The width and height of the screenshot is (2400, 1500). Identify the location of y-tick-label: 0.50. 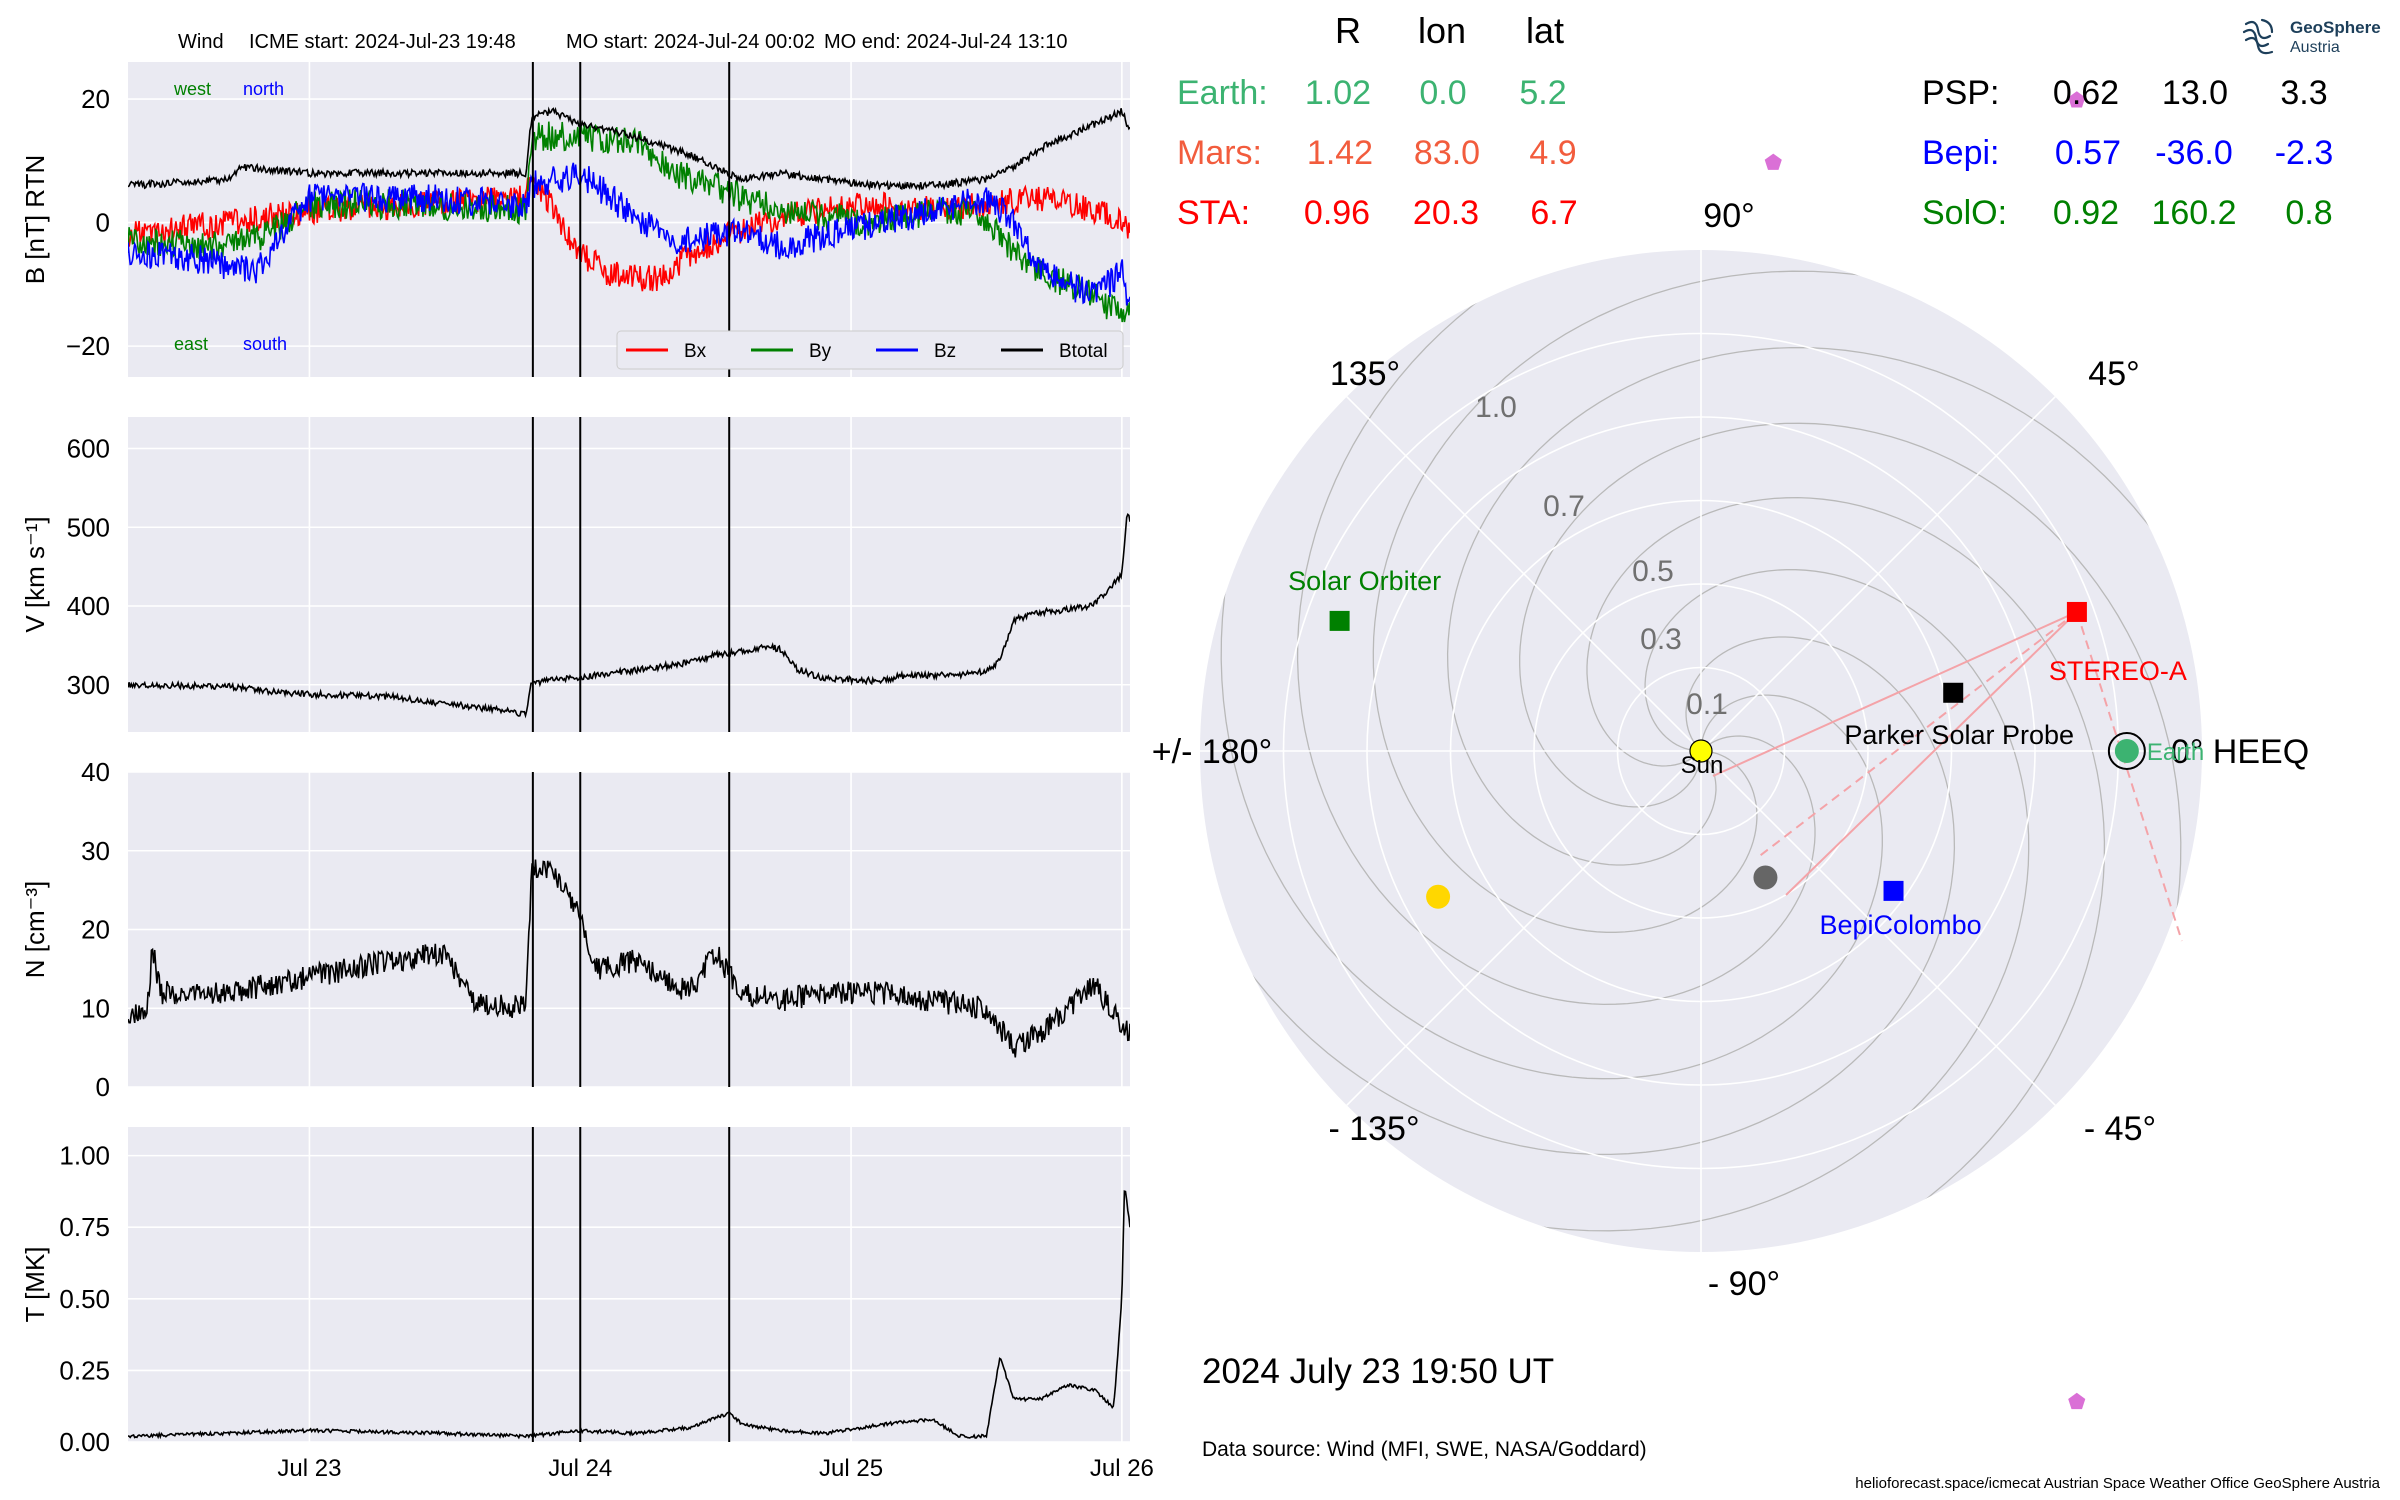
(84, 1299).